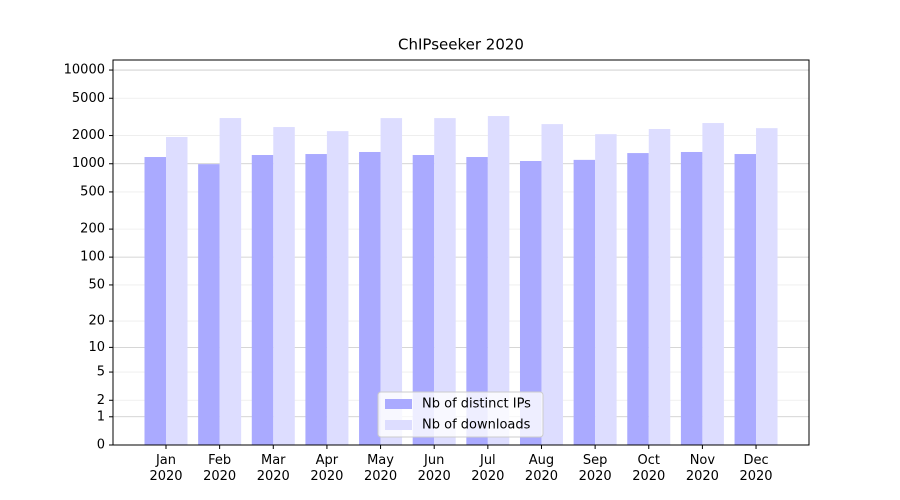  What do you see at coordinates (96, 321) in the screenshot?
I see `y-tick-label: 20` at bounding box center [96, 321].